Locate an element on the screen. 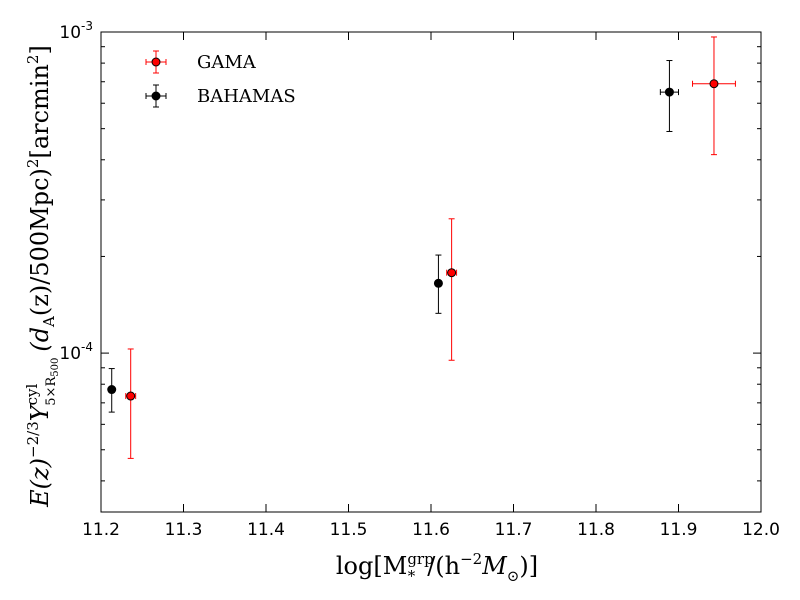 Image resolution: width=800 pixels, height=600 pixels. y-tick-label: 10⁻⁴ is located at coordinates (76, 352).